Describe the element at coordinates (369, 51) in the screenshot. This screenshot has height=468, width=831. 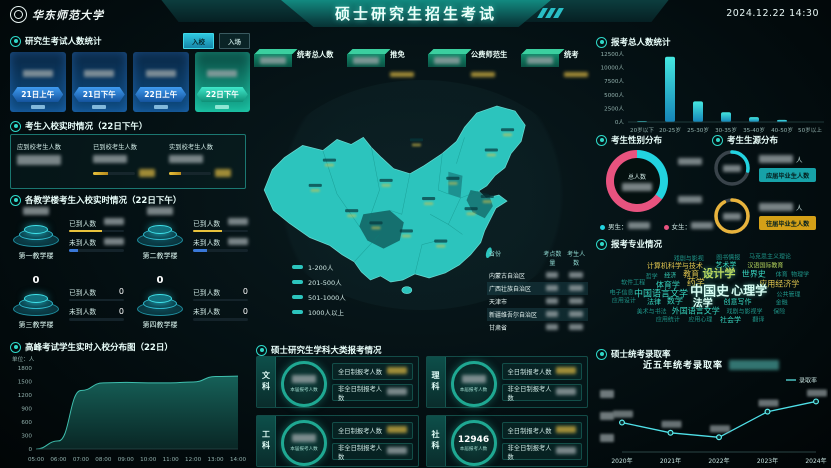
I see `block-top-face` at that location.